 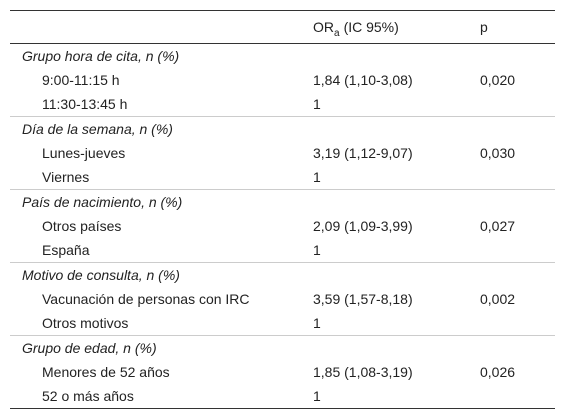 What do you see at coordinates (498, 153) in the screenshot?
I see `row-p: 0,030` at bounding box center [498, 153].